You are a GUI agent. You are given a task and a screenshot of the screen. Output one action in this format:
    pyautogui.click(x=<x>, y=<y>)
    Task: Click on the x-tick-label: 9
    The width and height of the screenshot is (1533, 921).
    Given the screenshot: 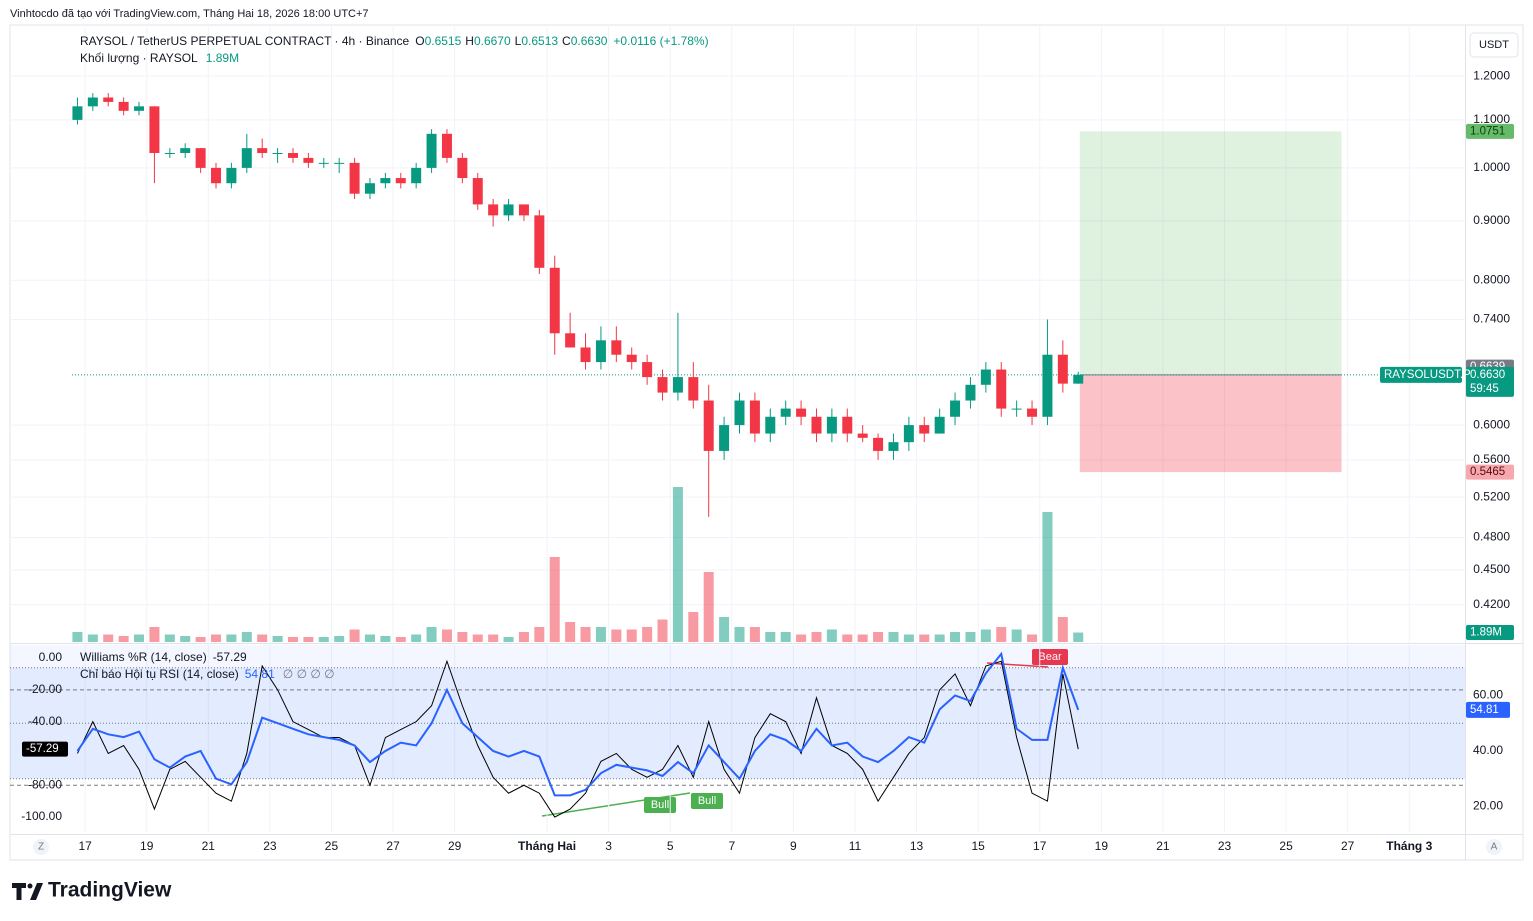 What is the action you would take?
    pyautogui.click(x=793, y=846)
    